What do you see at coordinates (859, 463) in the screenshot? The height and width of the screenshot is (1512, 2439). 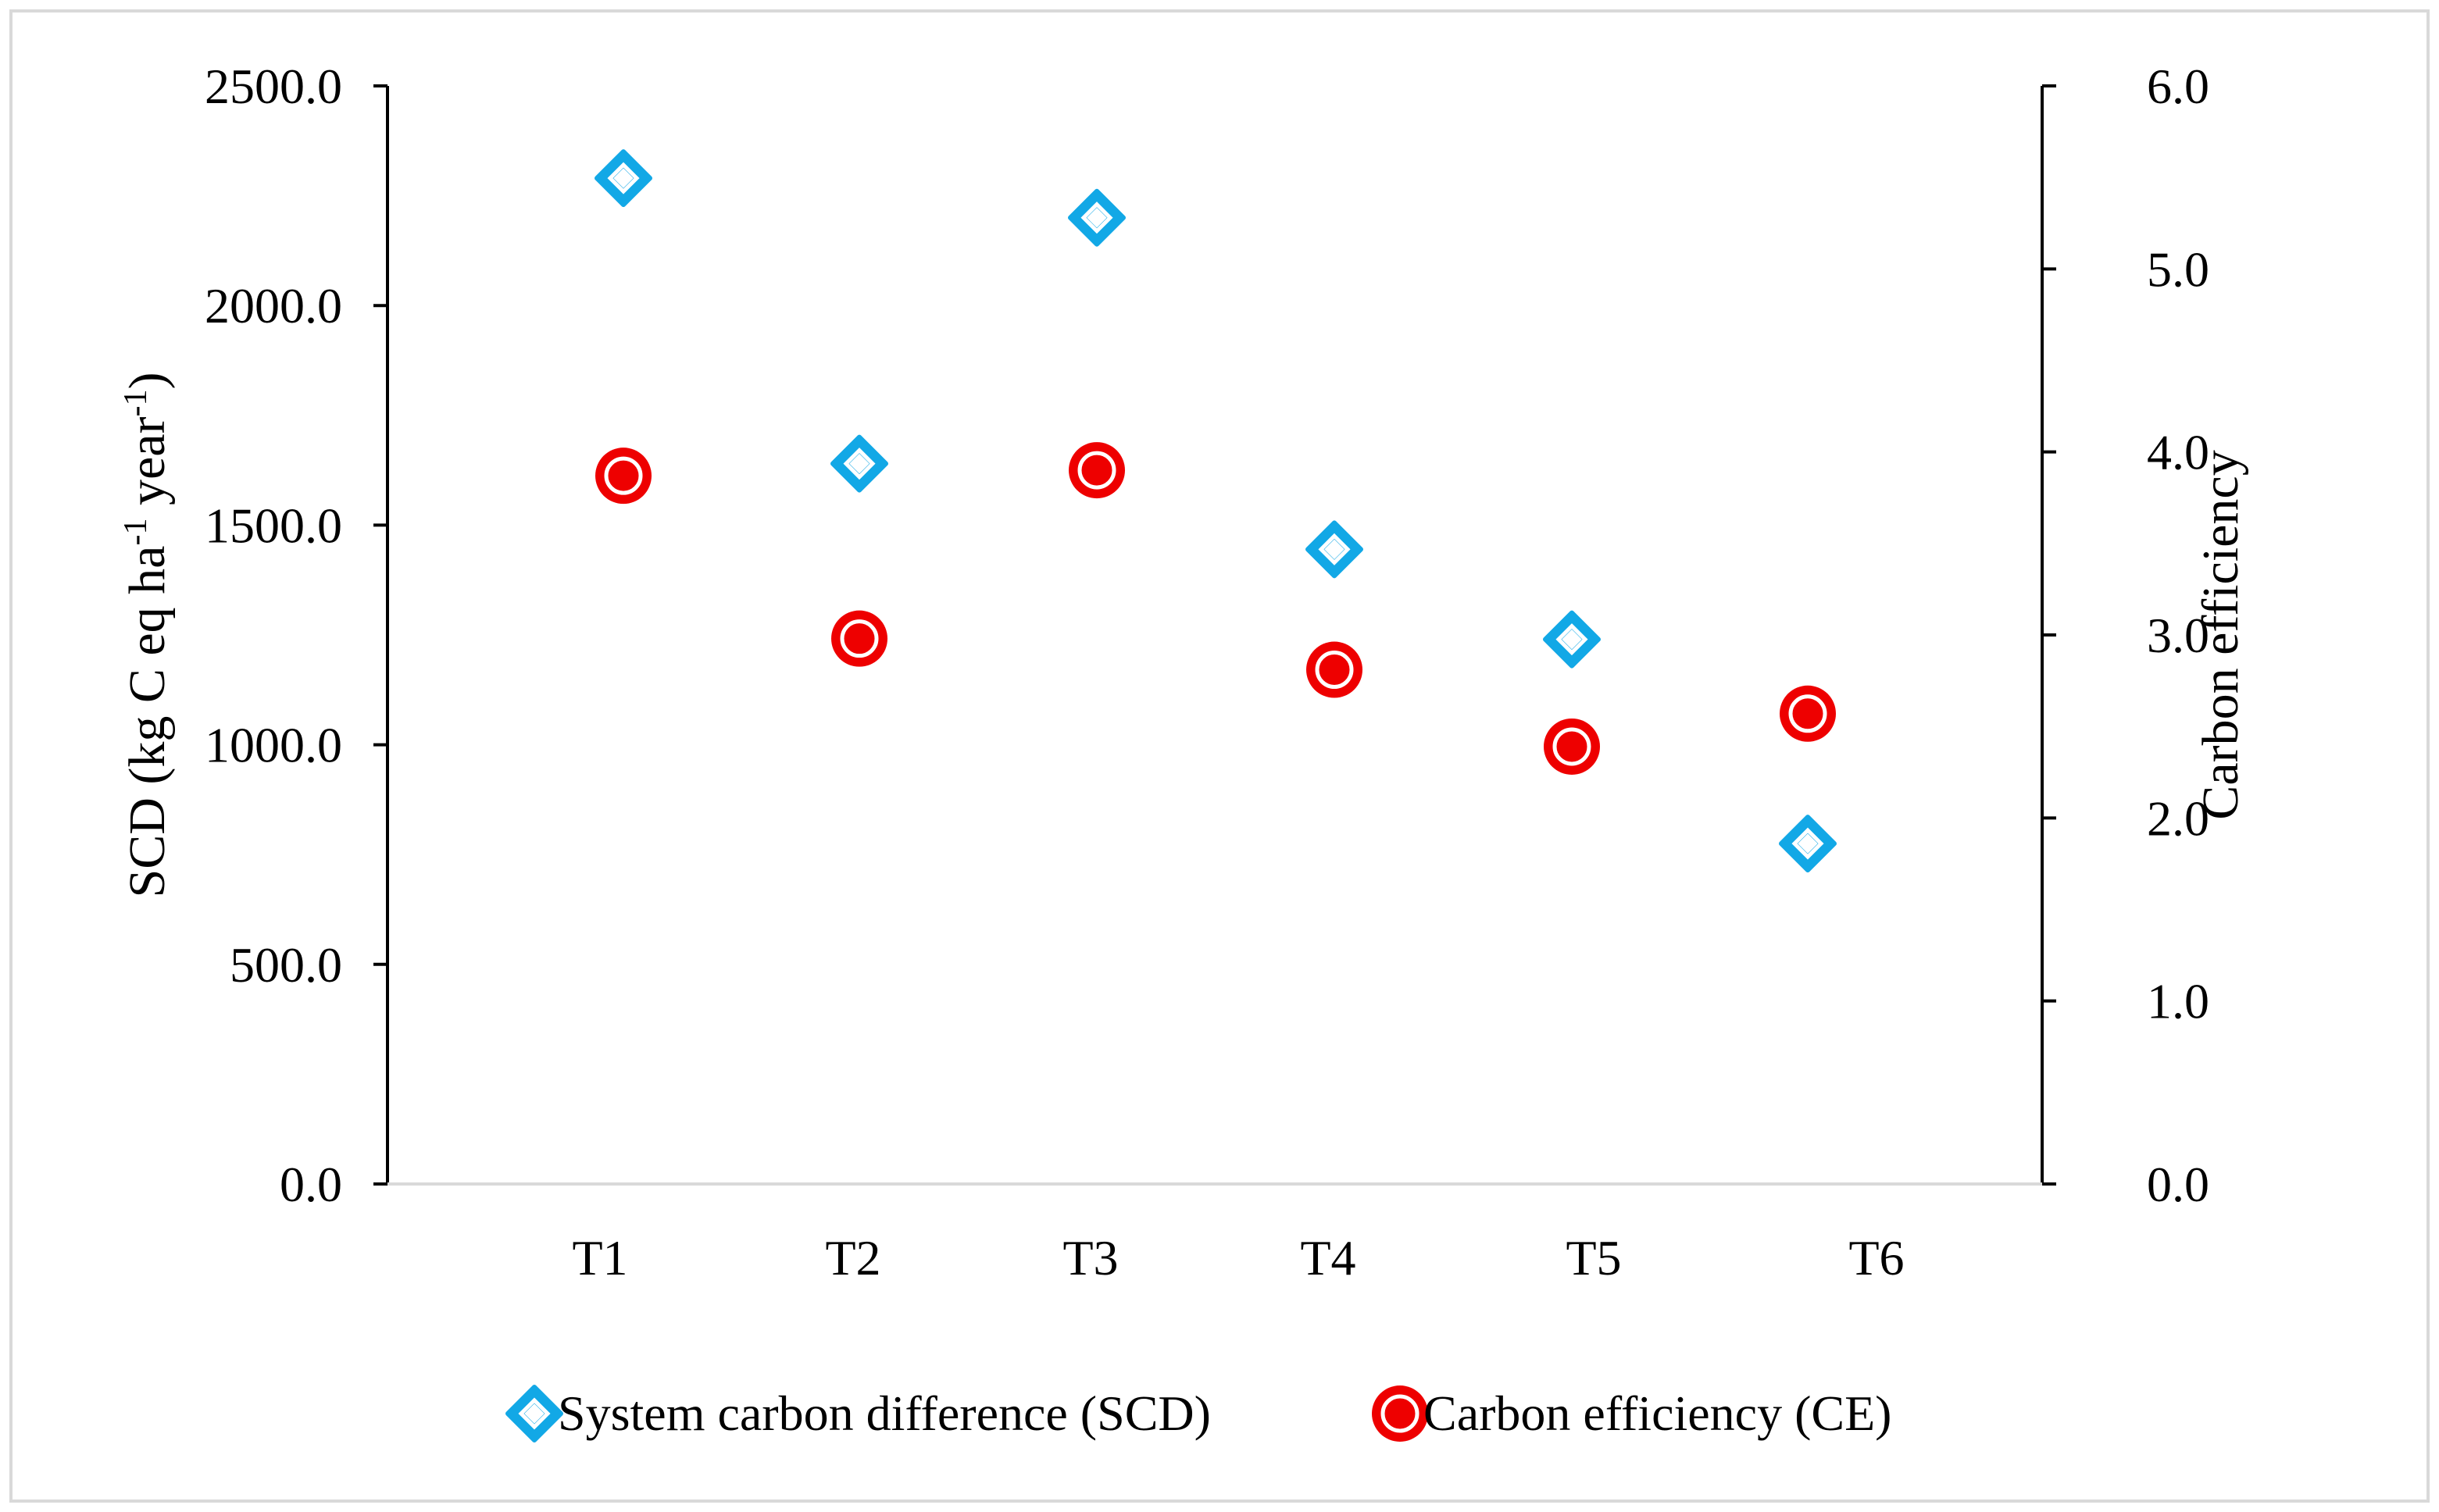 I see `scd-point-t2` at bounding box center [859, 463].